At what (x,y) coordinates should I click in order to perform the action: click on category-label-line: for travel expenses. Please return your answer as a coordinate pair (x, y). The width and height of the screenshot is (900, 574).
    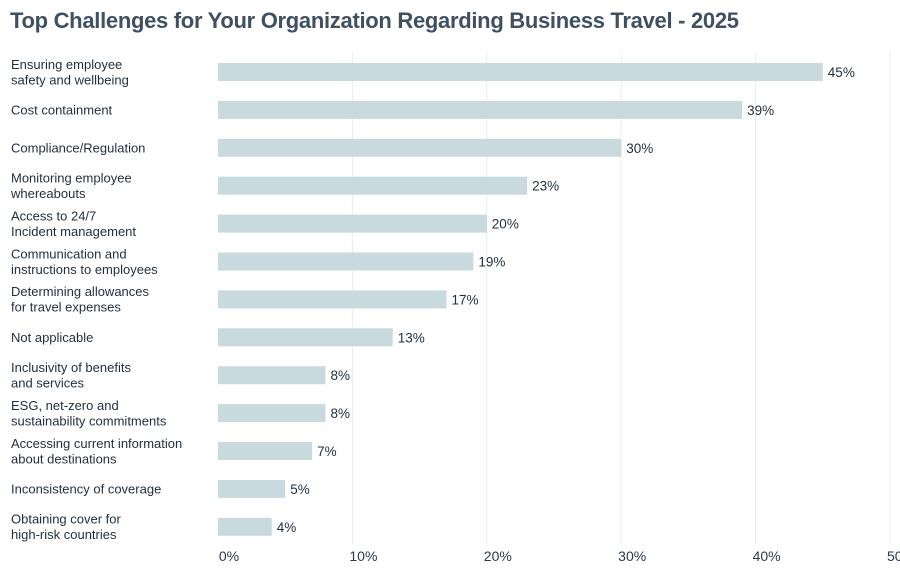
    Looking at the image, I should click on (66, 307).